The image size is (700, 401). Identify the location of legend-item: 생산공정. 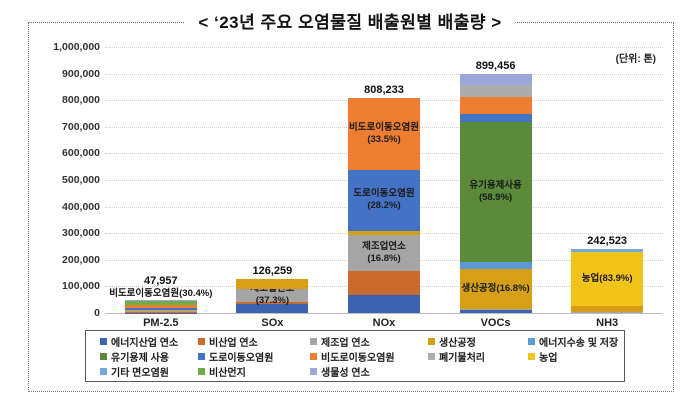
(478, 341).